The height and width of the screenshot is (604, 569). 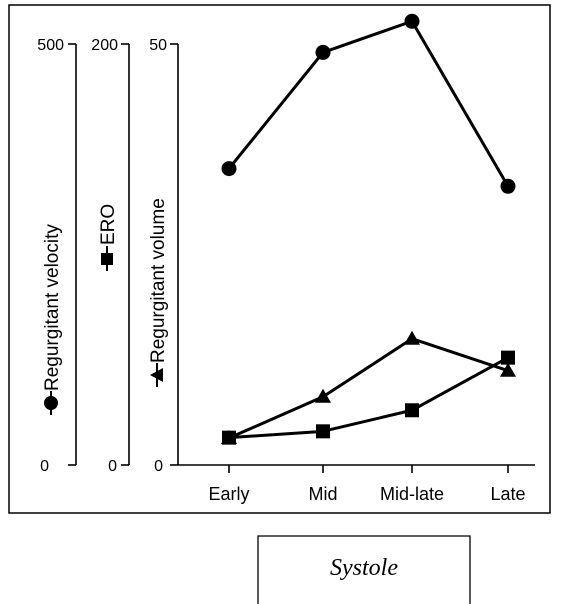 What do you see at coordinates (158, 466) in the screenshot?
I see `y-axis-volume-tick-label-bottom: 0` at bounding box center [158, 466].